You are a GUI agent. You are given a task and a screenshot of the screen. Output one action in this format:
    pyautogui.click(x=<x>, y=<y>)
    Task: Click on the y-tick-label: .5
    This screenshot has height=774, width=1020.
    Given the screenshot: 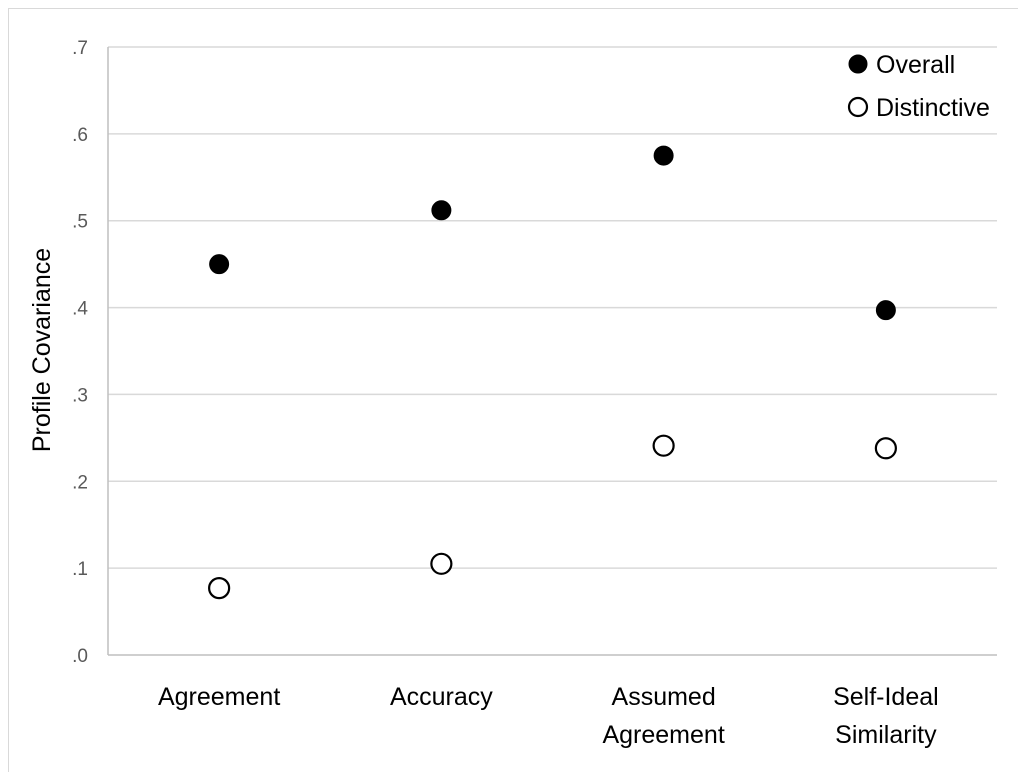 What is the action you would take?
    pyautogui.click(x=80, y=222)
    